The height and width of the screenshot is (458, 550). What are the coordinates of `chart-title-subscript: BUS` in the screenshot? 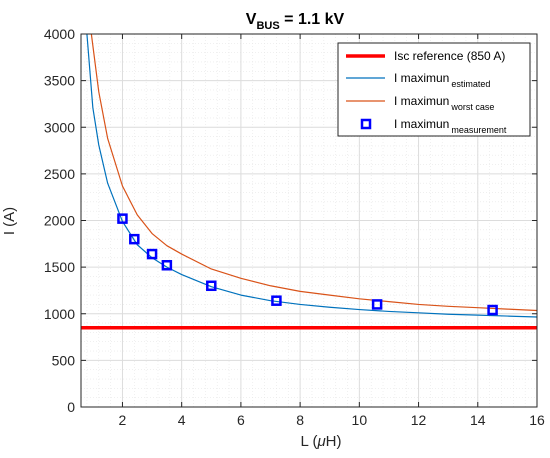 It's located at (267, 26).